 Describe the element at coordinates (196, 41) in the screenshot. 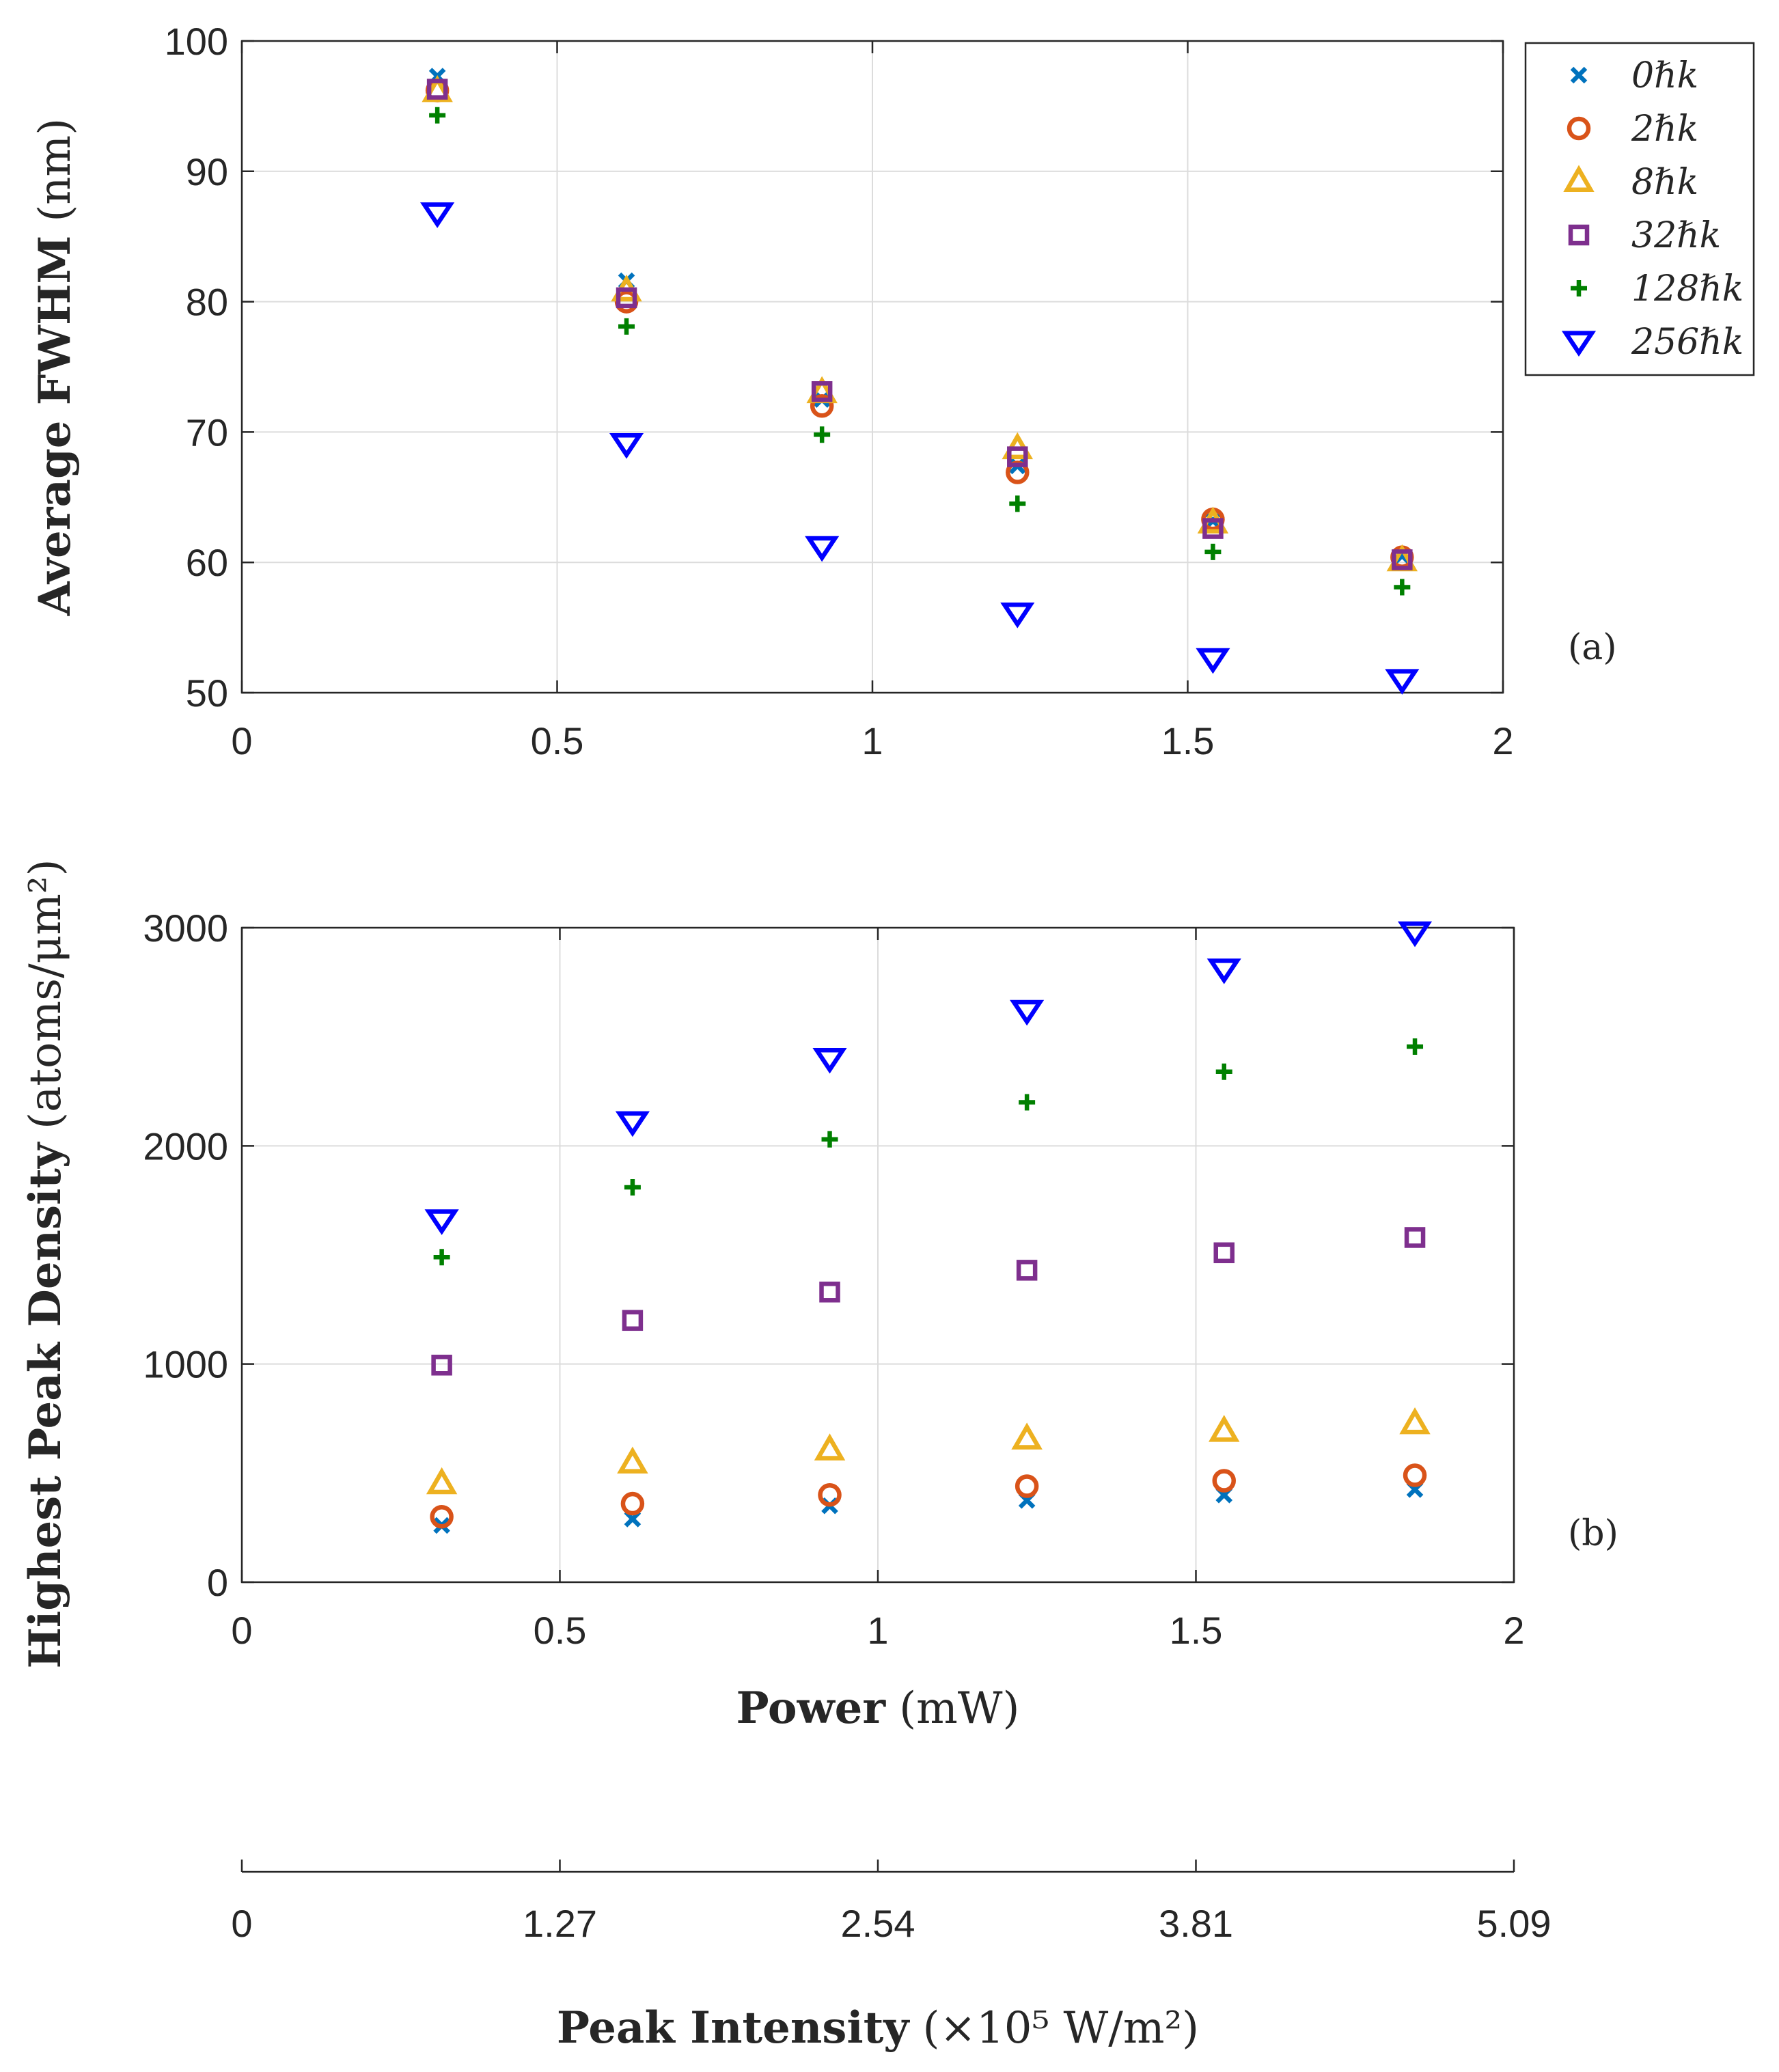

I see `y-tick-label: 100` at that location.